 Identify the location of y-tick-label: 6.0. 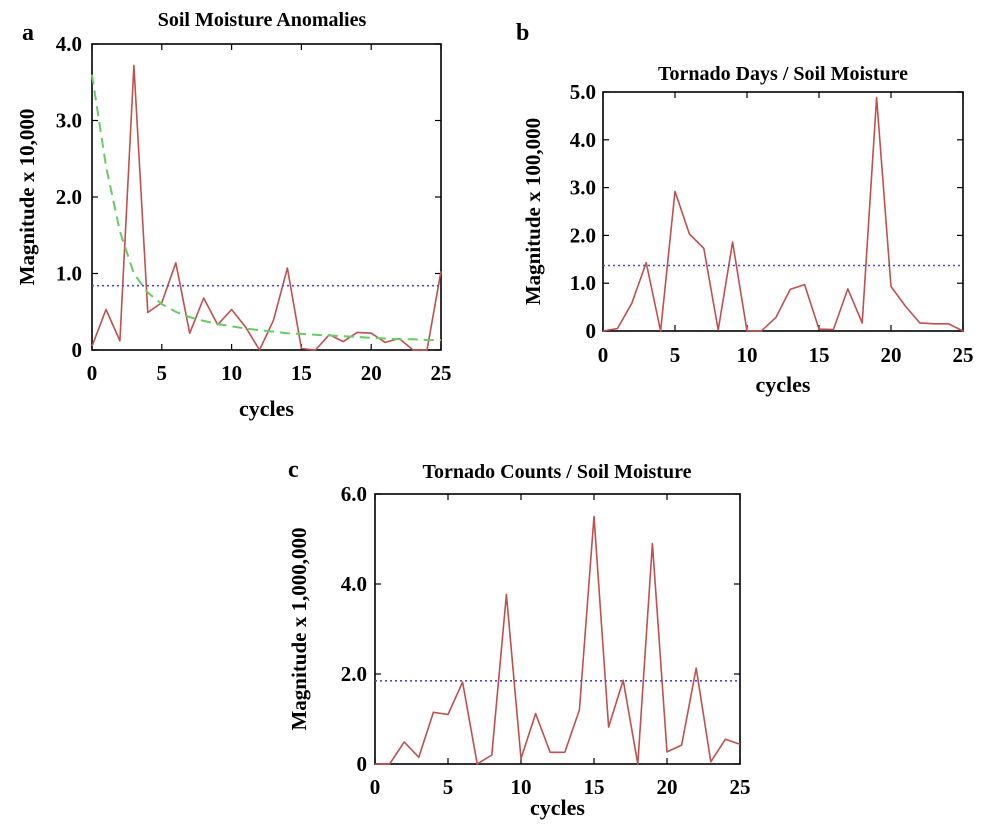
(354, 494).